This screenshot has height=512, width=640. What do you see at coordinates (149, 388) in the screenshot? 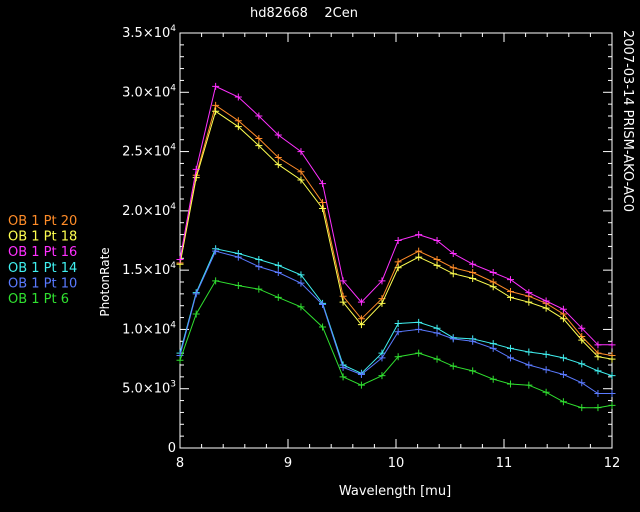
I see `y-tick-label: 5.0×10³` at bounding box center [149, 388].